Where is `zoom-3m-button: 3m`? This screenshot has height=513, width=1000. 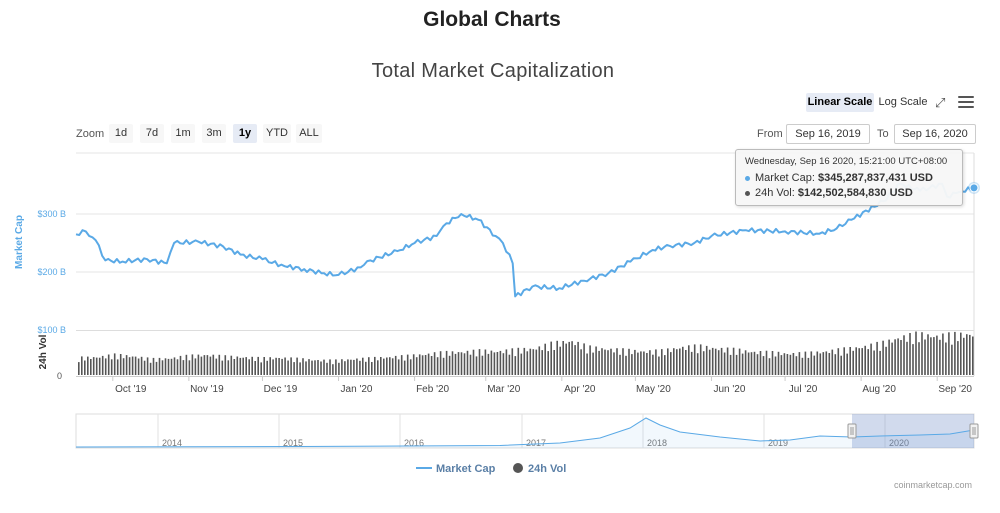 zoom-3m-button: 3m is located at coordinates (214, 133).